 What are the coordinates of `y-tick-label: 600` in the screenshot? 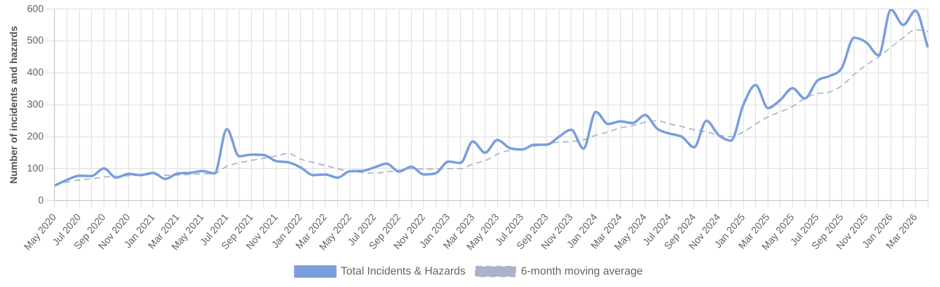 It's located at (35, 9).